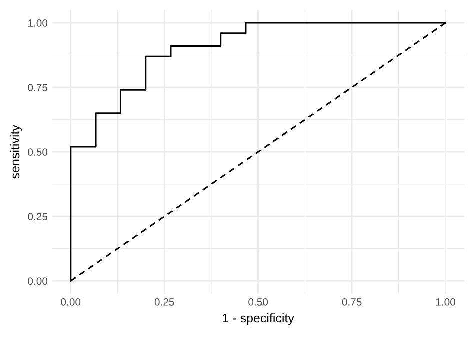 The width and height of the screenshot is (474, 338). What do you see at coordinates (71, 302) in the screenshot?
I see `x-tick-label: 0.00` at bounding box center [71, 302].